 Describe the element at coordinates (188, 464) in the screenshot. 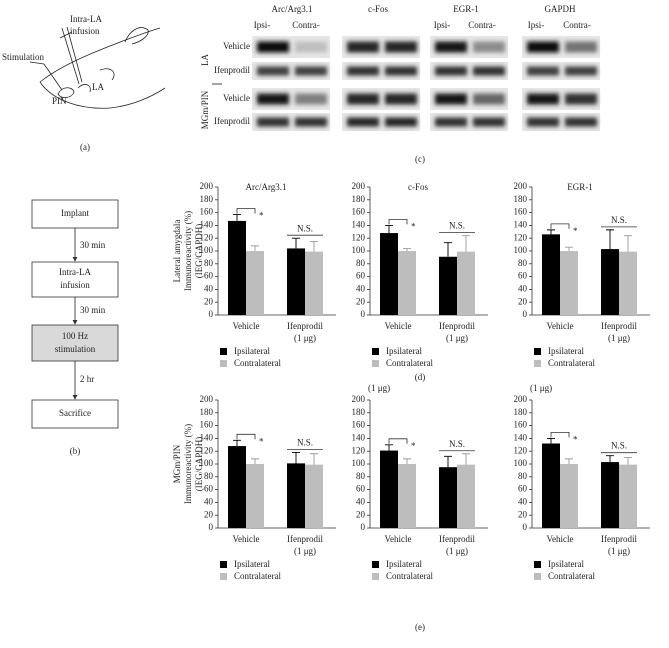

I see `y-axis-label: Immunoreactivity (%)` at that location.